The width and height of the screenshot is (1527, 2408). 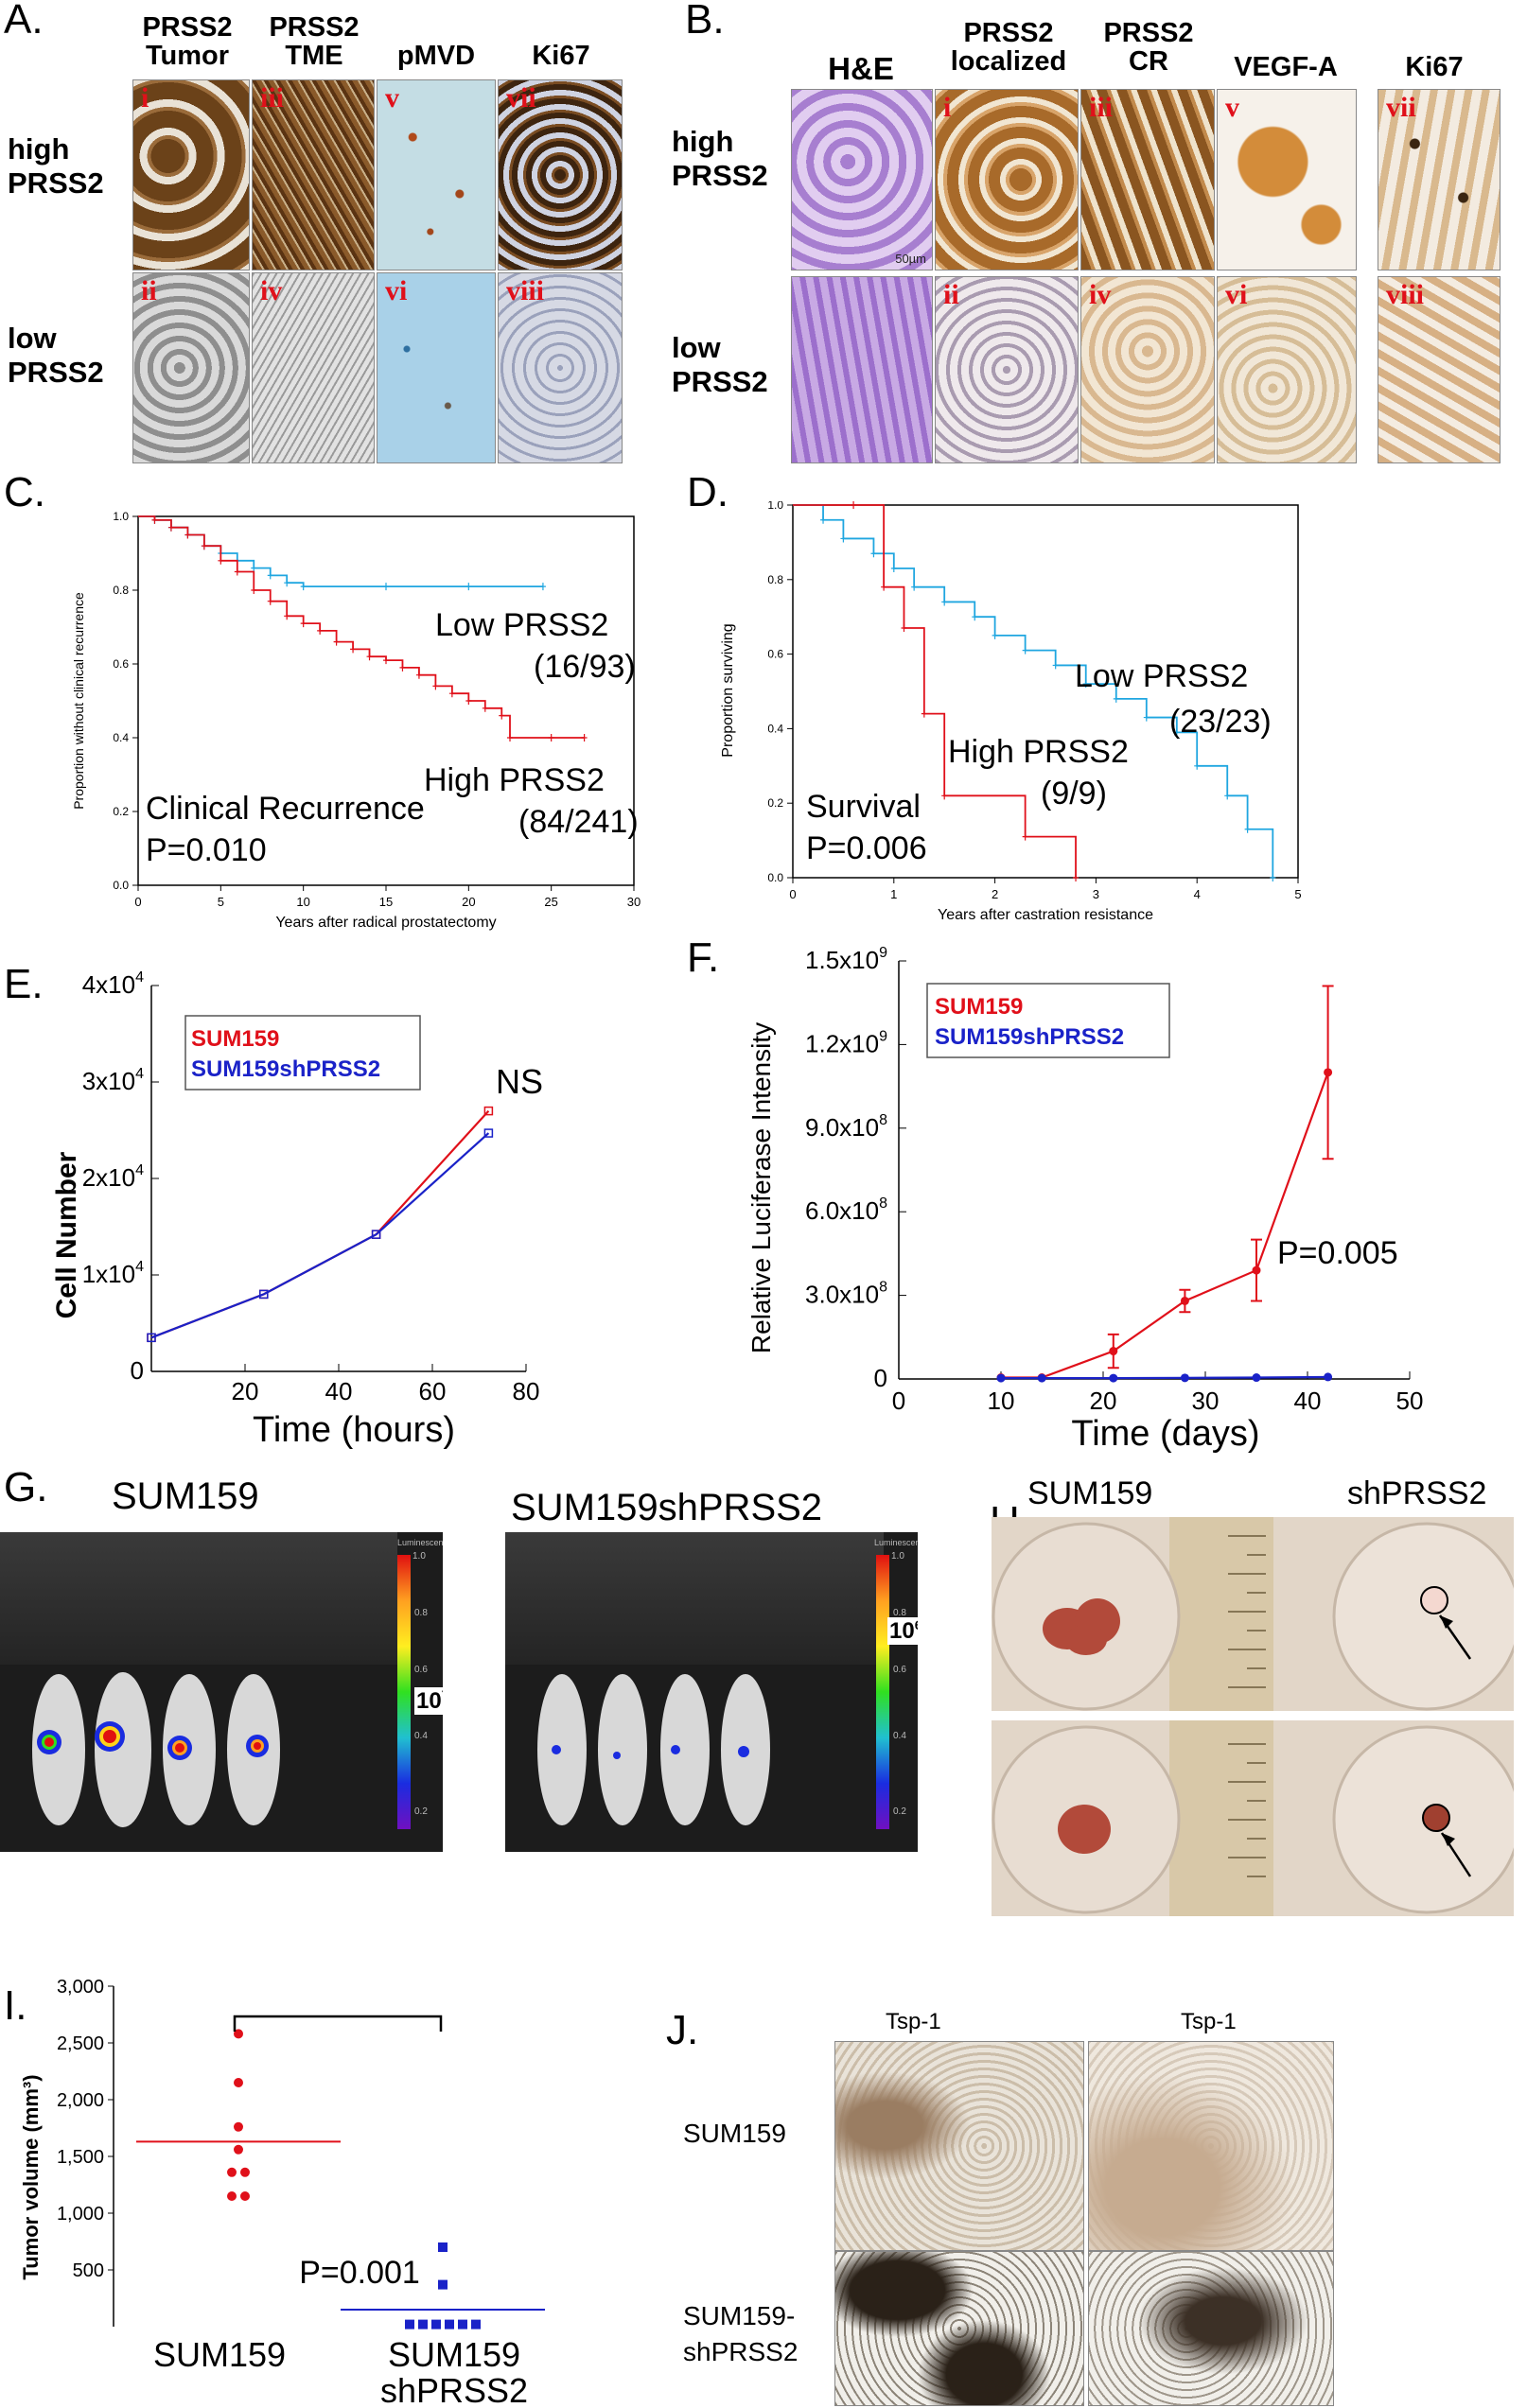 I want to click on scale-top: 1.0, so click(x=419, y=1557).